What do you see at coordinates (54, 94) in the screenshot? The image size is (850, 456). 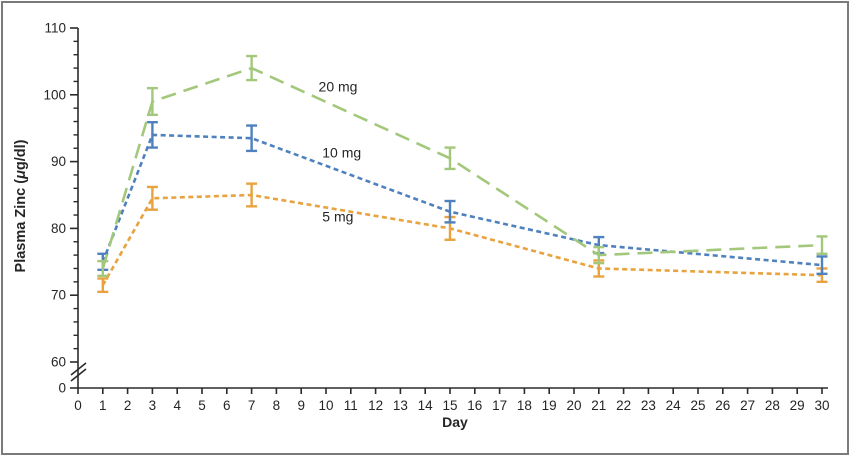 I see `y-tick-label: 100` at bounding box center [54, 94].